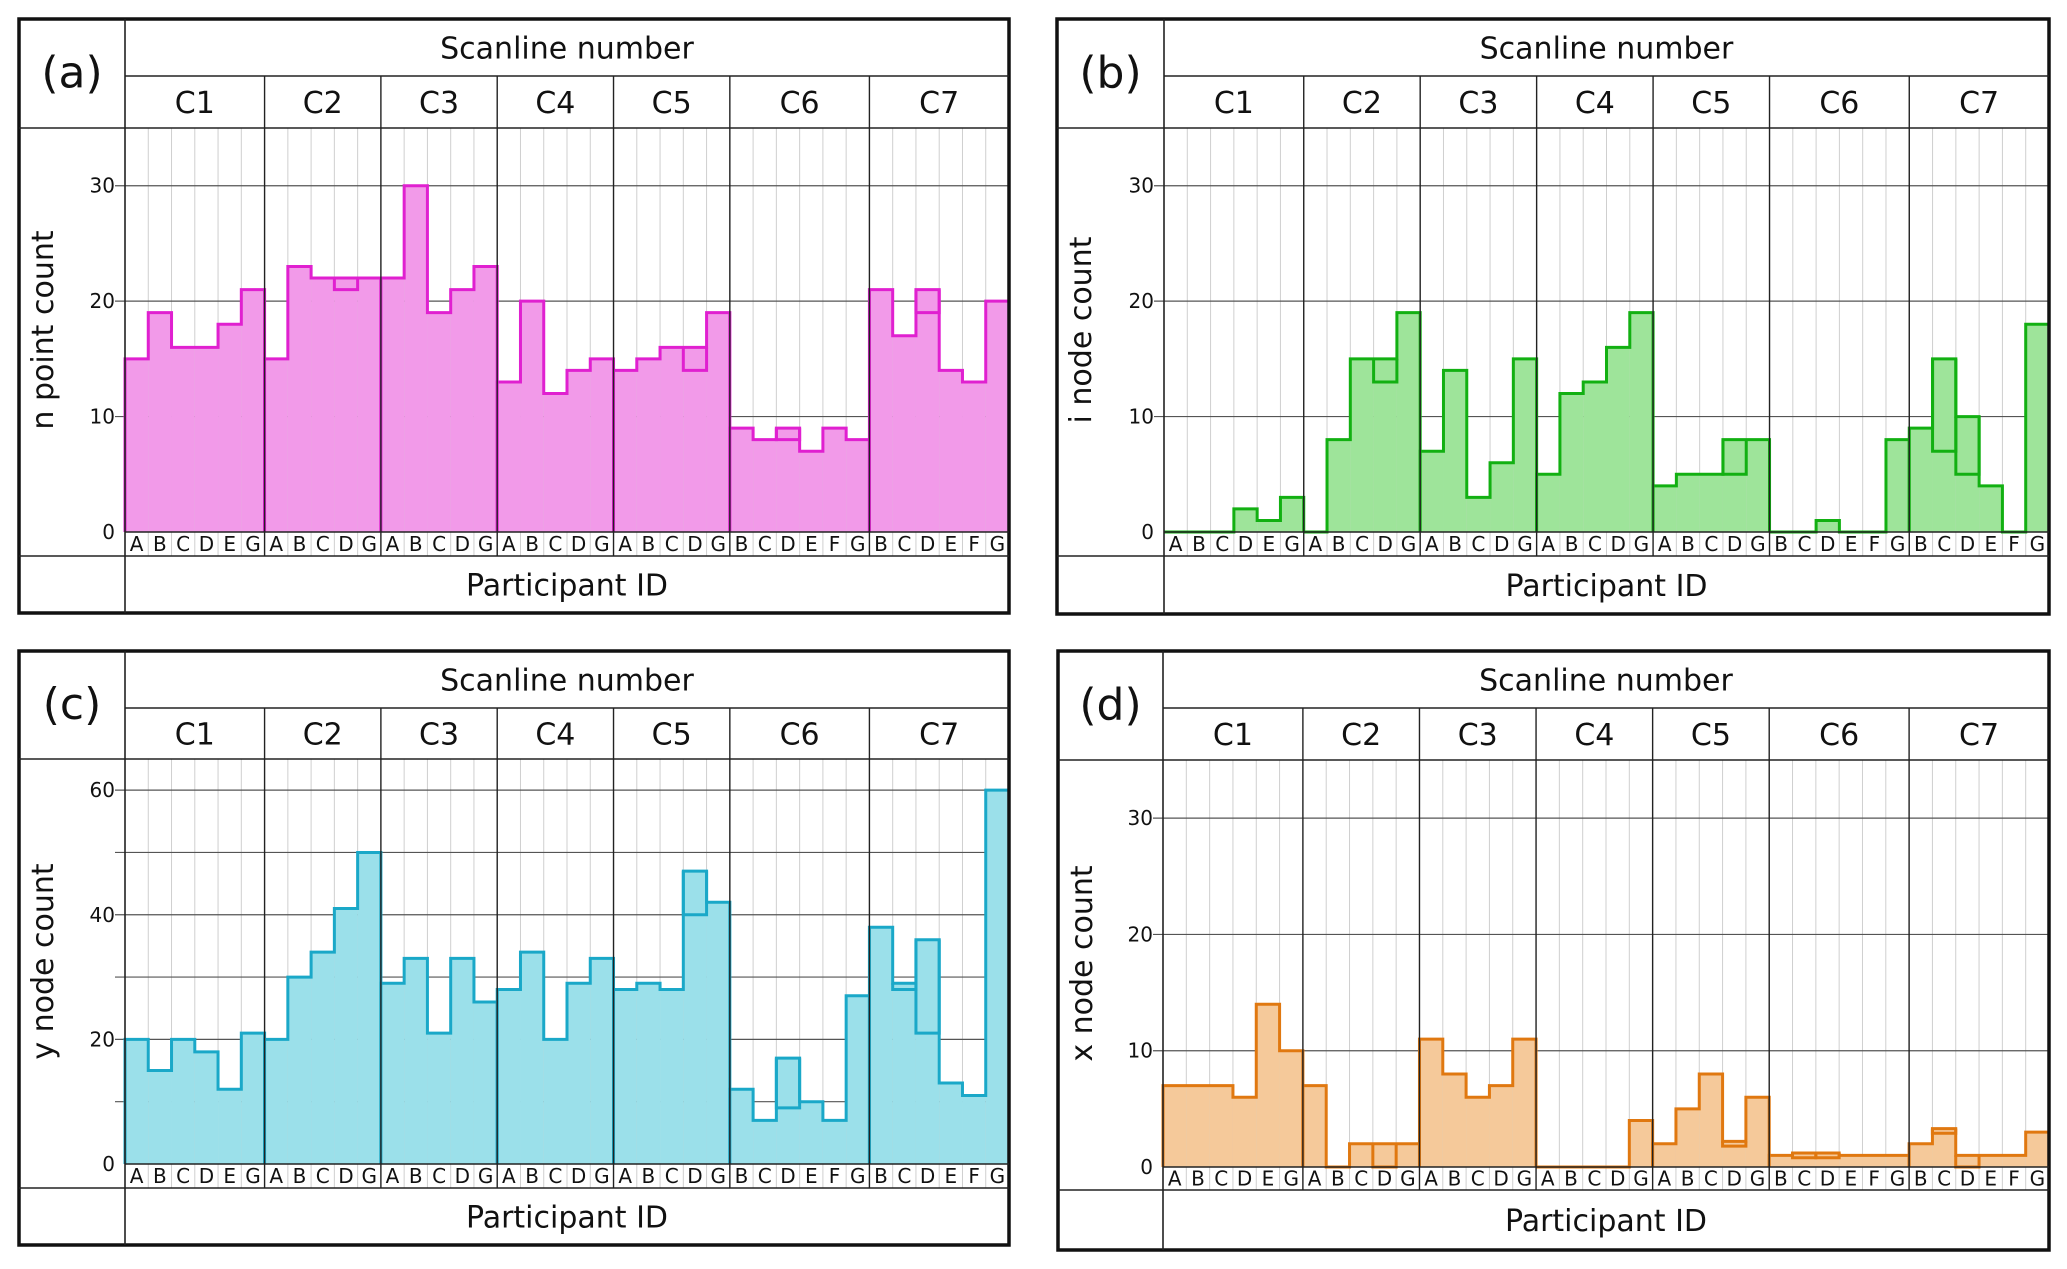 This screenshot has width=2067, height=1269. Describe the element at coordinates (695, 894) in the screenshot. I see `bar-overlay-line` at that location.